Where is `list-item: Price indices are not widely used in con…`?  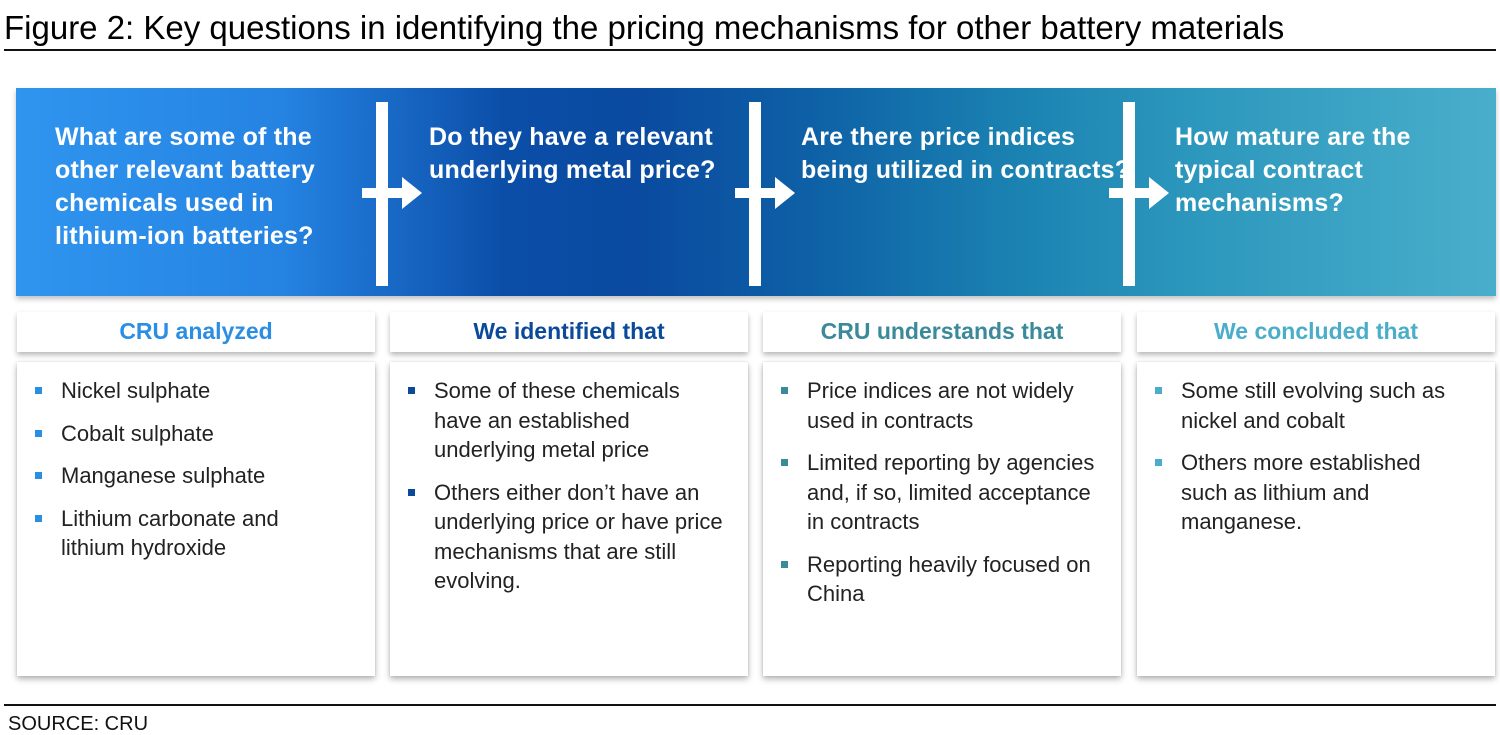
list-item: Price indices are not widely used in con… is located at coordinates (942, 405).